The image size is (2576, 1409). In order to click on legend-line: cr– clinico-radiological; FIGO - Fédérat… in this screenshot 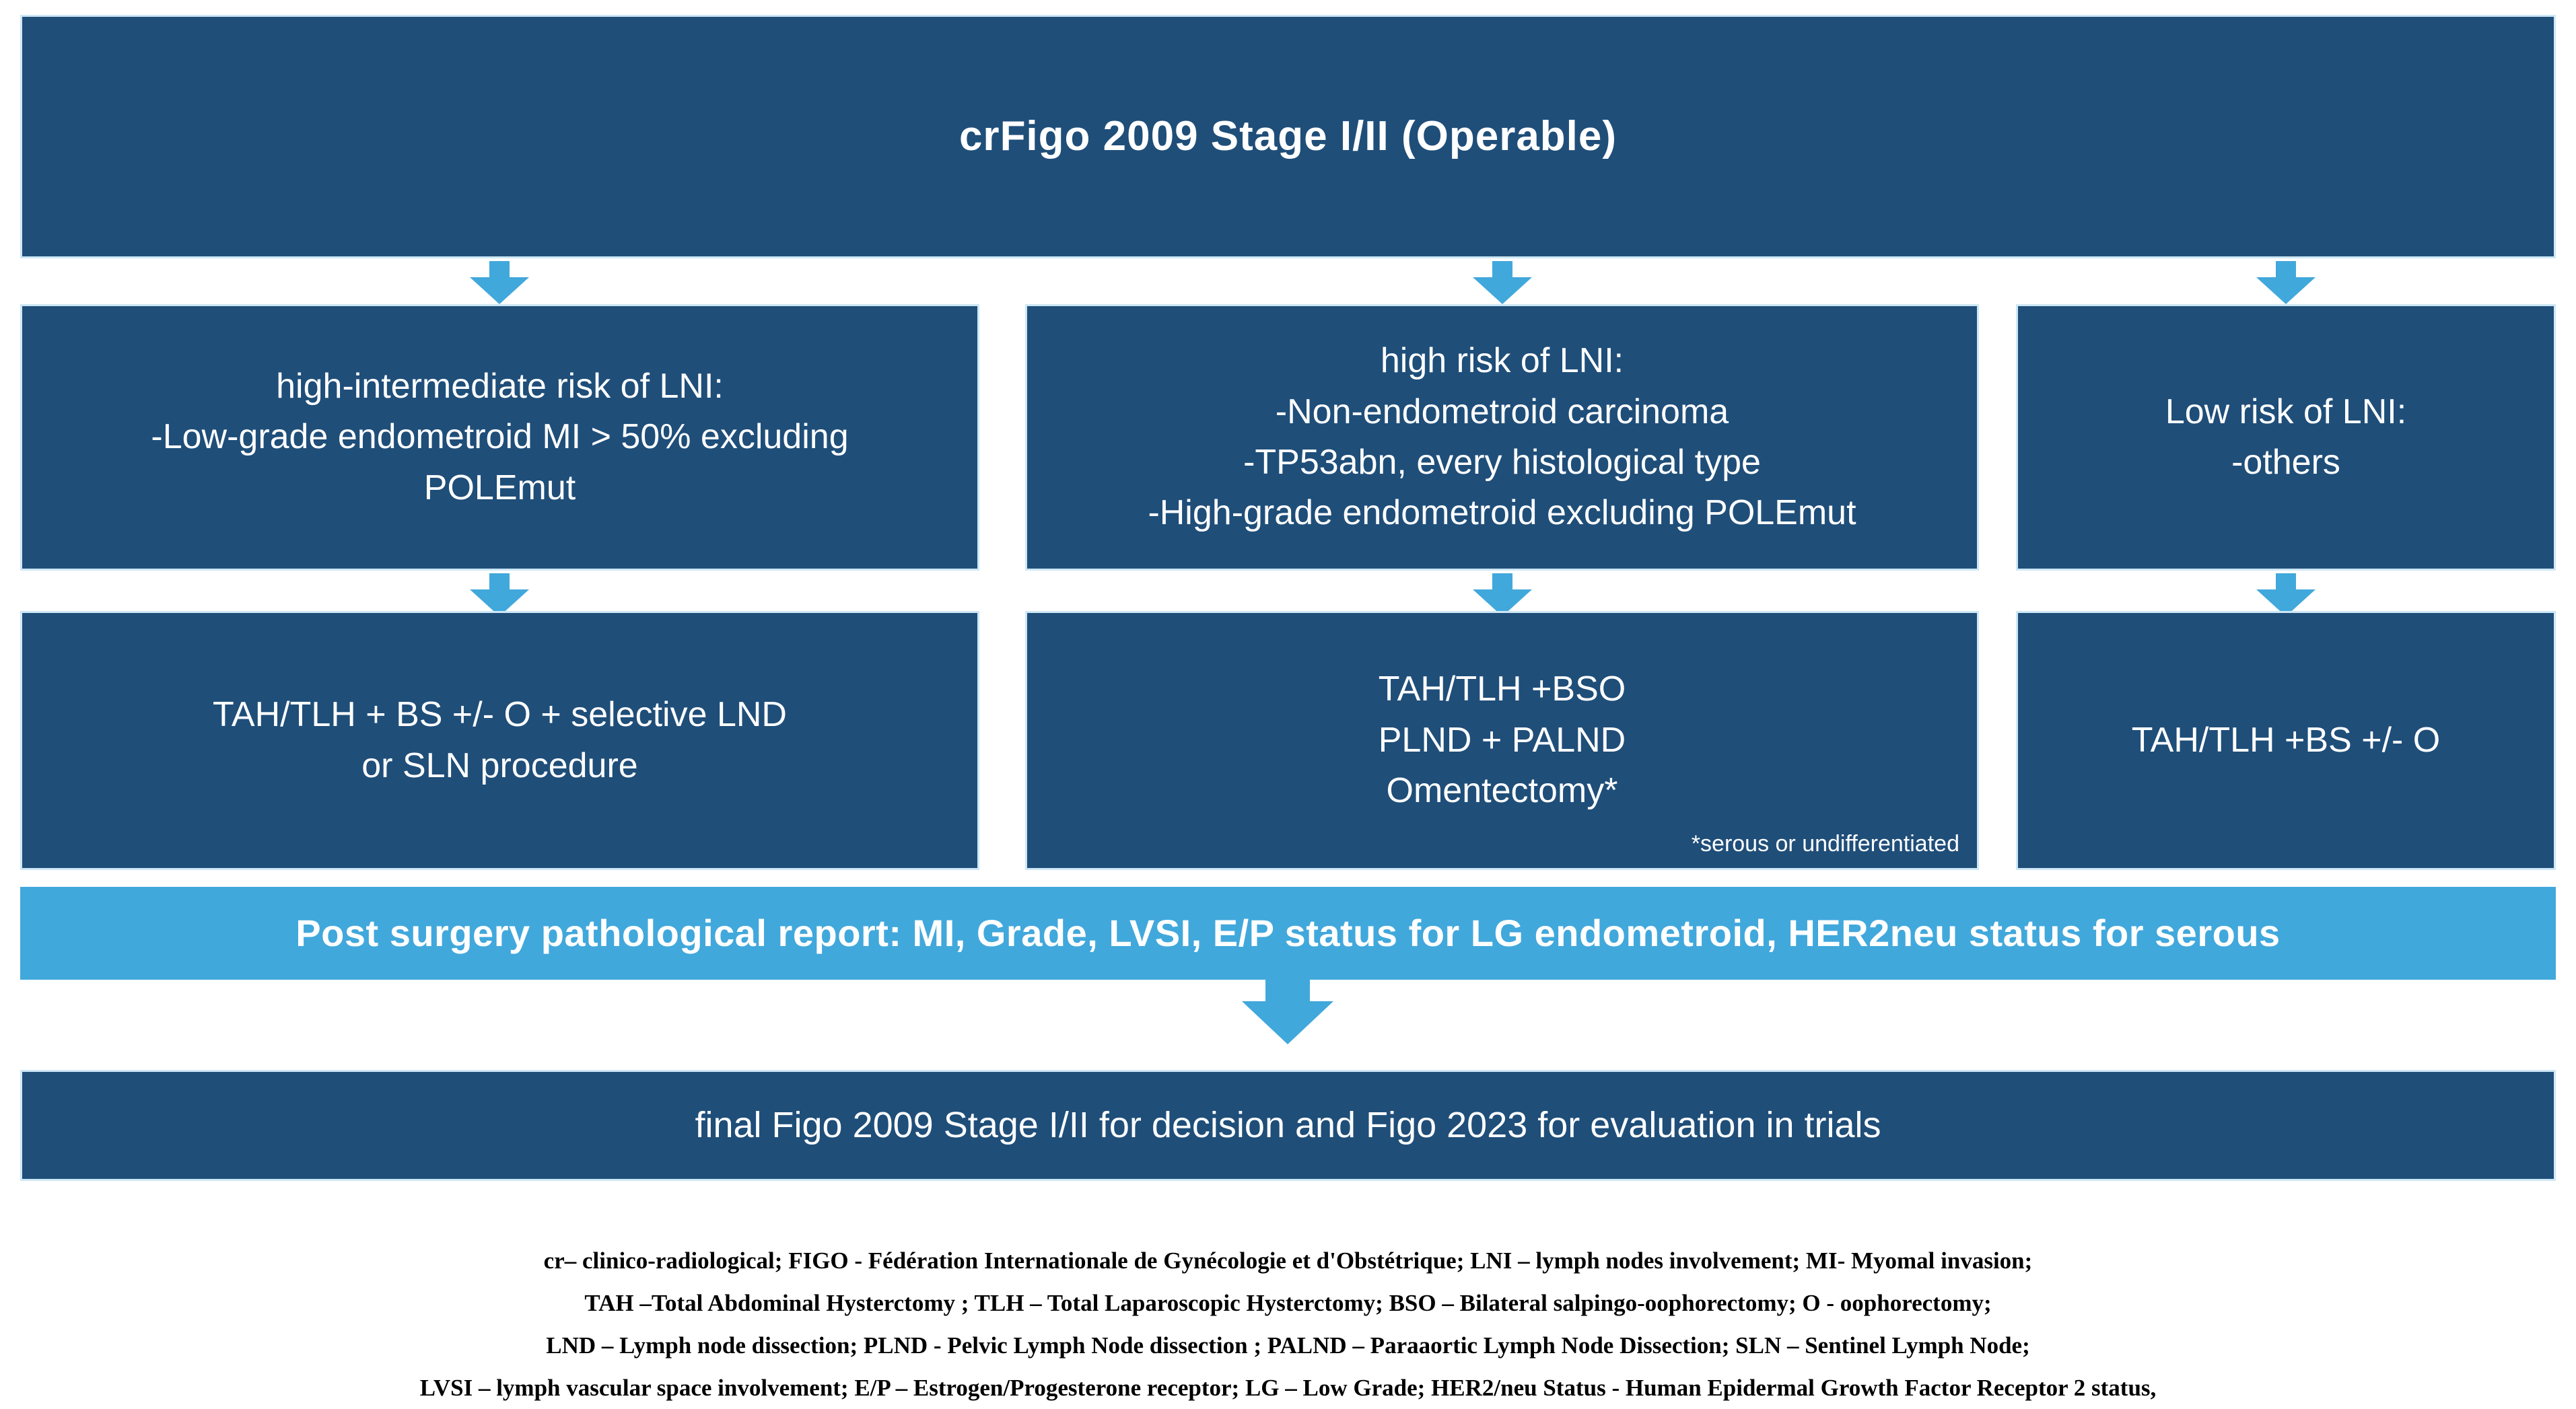, I will do `click(1288, 1261)`.